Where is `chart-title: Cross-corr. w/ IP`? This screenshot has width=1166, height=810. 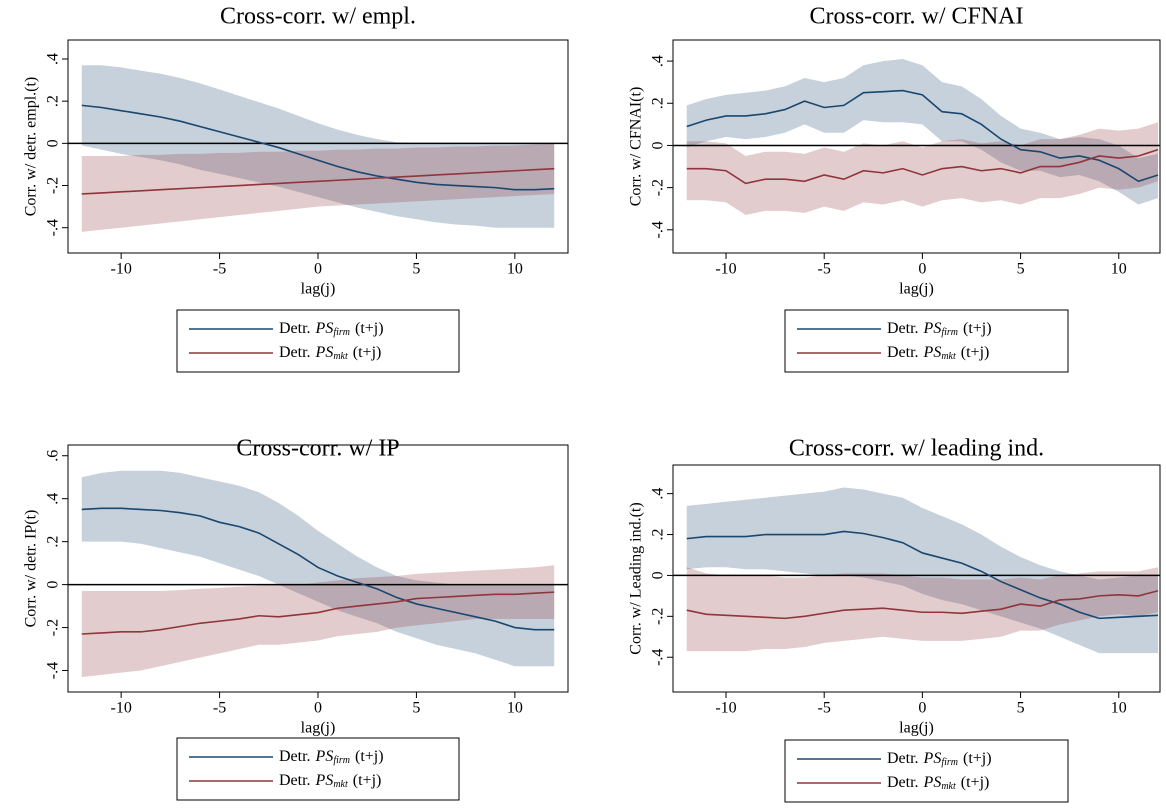
chart-title: Cross-corr. w/ IP is located at coordinates (317, 449).